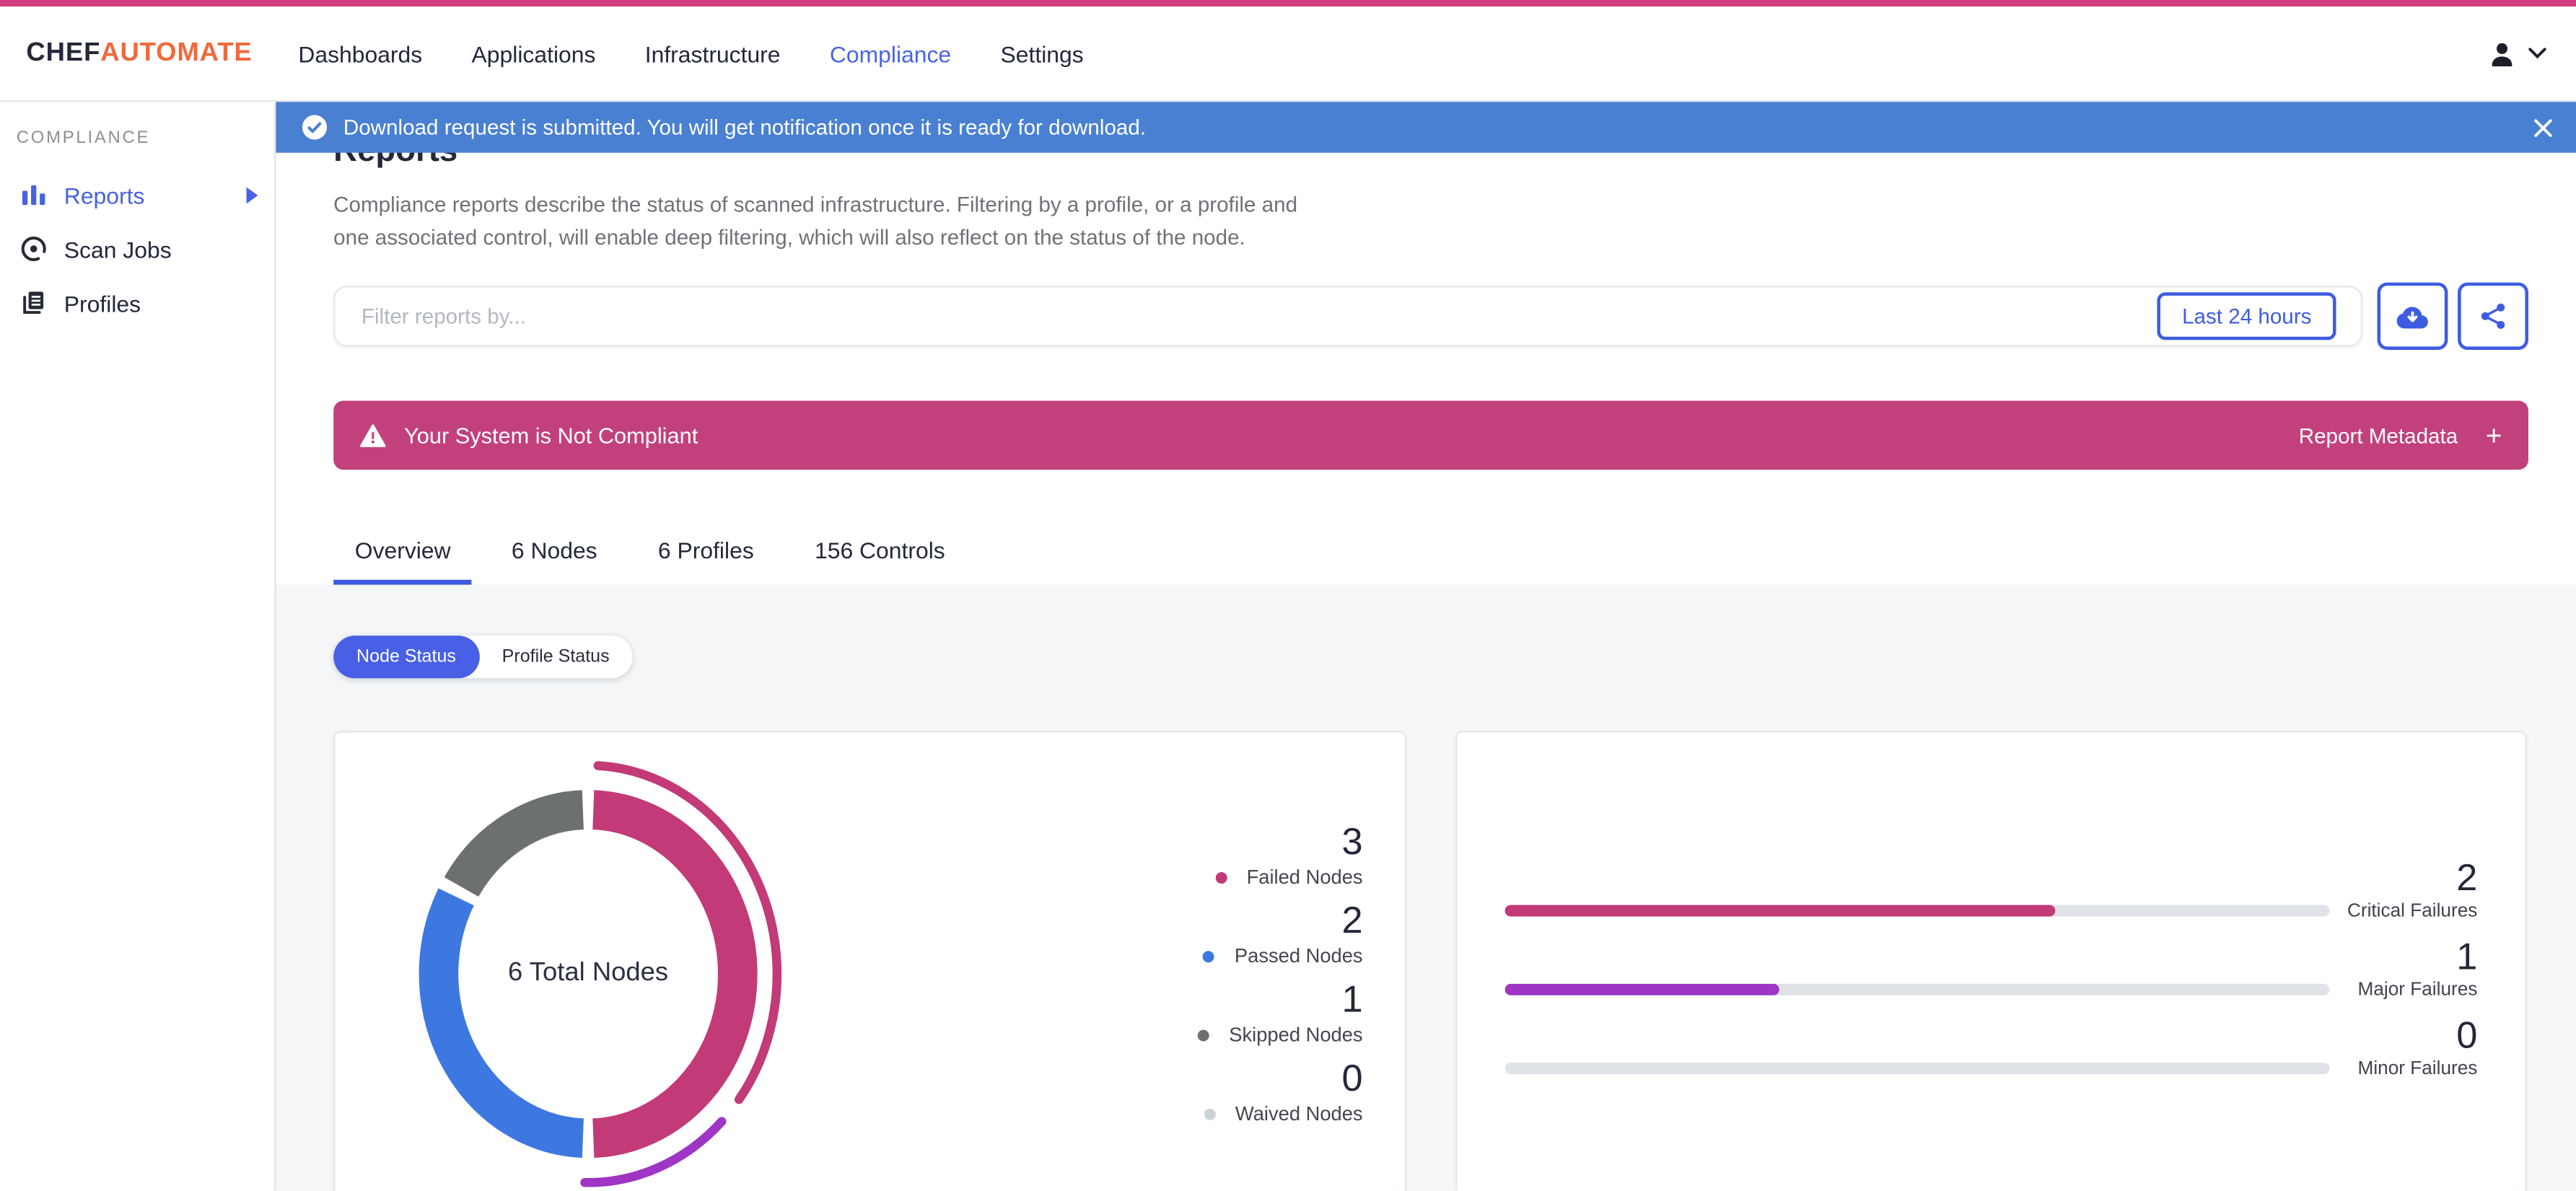  Describe the element at coordinates (483, 657) in the screenshot. I see `status-toggle: Node Status Profile Status` at that location.